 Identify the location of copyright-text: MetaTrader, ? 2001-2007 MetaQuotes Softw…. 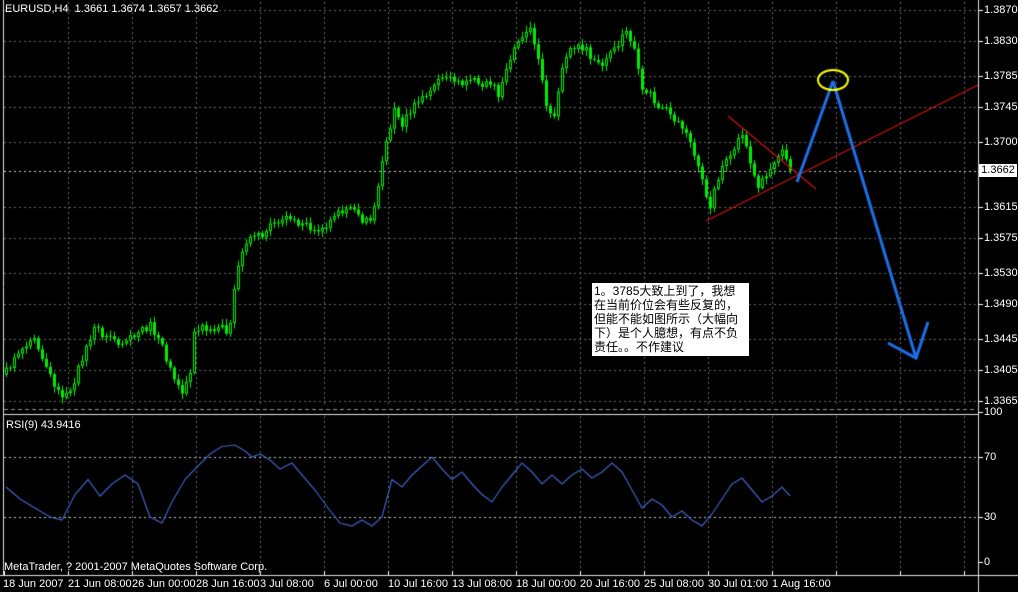
(136, 567).